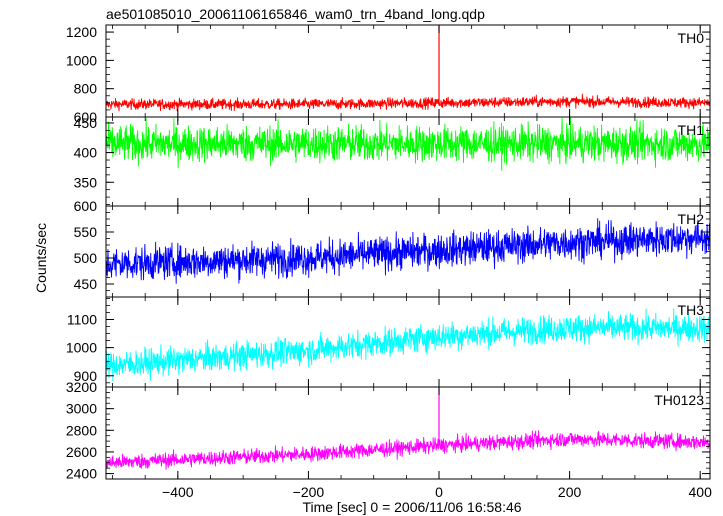 This screenshot has width=723, height=516. I want to click on x-axis-label: Time [sec] 0 = 2006/11/06 16:58:46, so click(411, 507).